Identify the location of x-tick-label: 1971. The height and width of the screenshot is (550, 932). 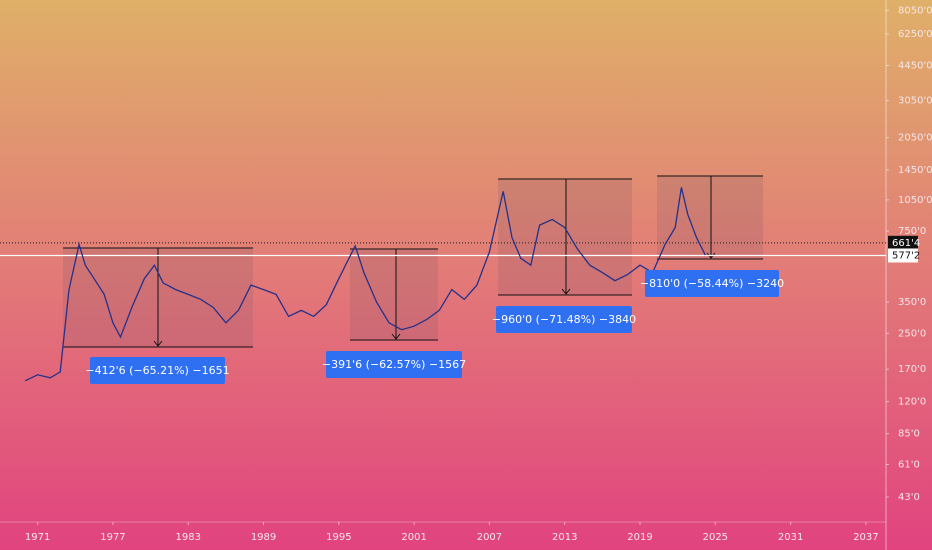
(37, 537).